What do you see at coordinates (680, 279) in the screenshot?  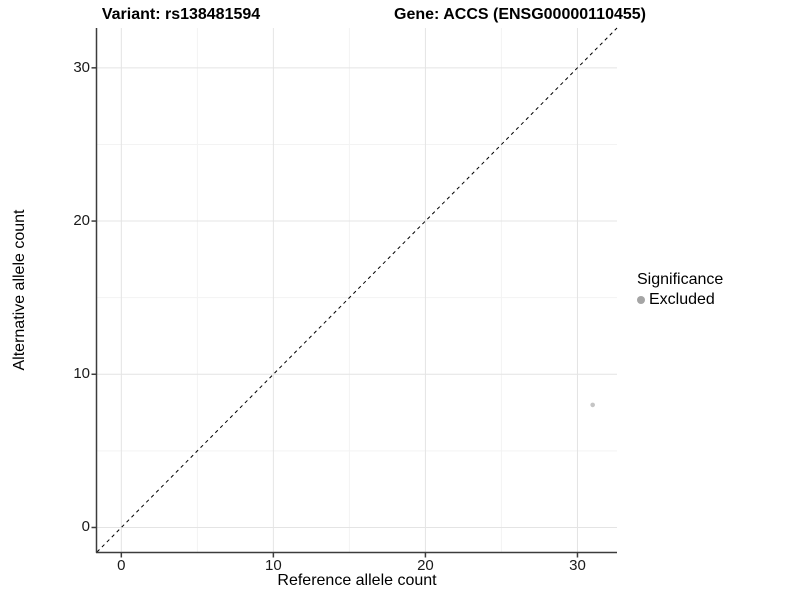 I see `legend-title: Significance` at bounding box center [680, 279].